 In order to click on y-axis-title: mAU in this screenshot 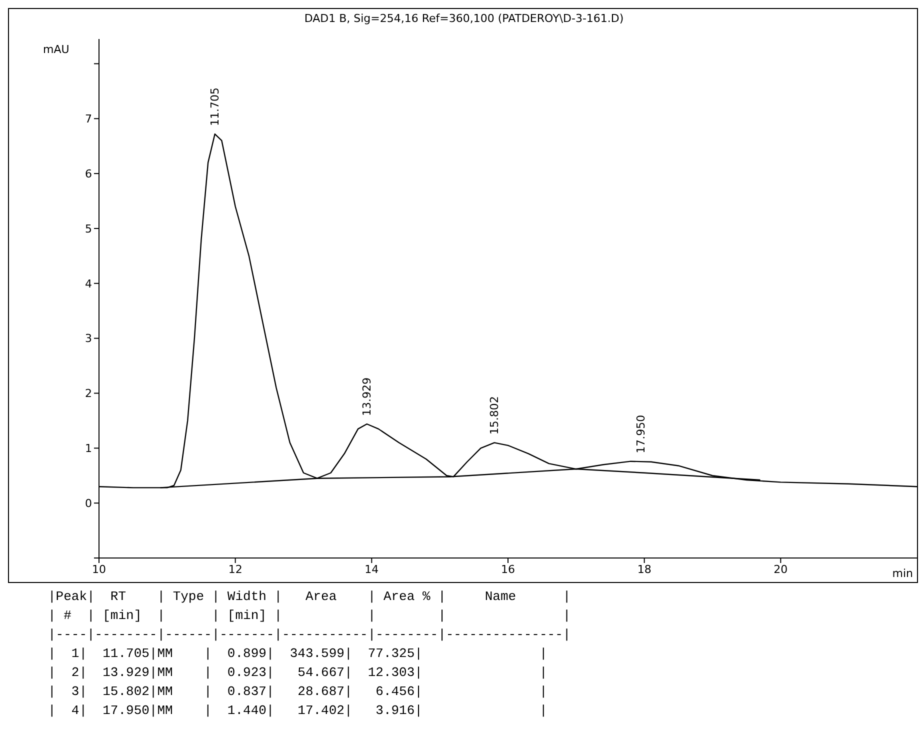, I will do `click(56, 49)`.